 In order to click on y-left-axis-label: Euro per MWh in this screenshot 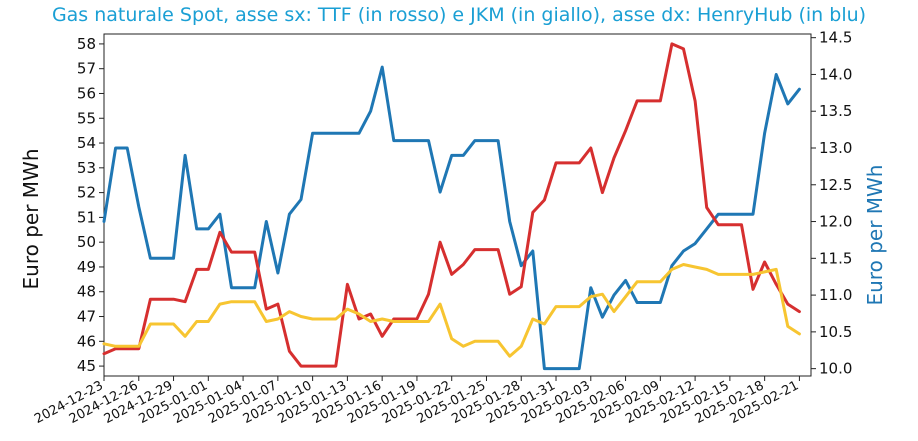, I will do `click(31, 219)`.